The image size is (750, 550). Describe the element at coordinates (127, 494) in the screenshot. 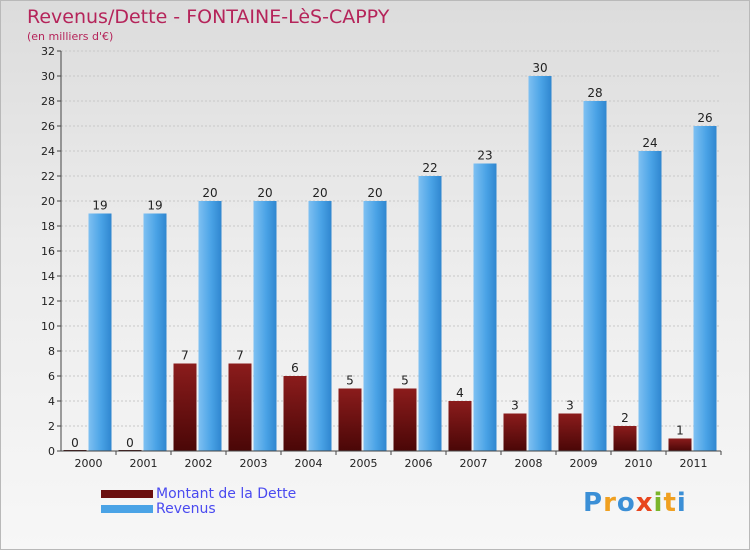

I see `legend-swatch-debt` at that location.